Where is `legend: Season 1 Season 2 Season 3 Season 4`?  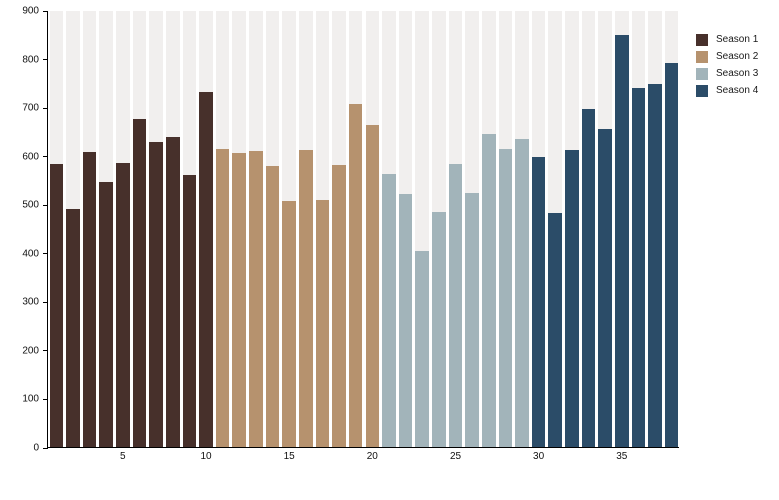 legend: Season 1 Season 2 Season 3 Season 4 is located at coordinates (727, 65).